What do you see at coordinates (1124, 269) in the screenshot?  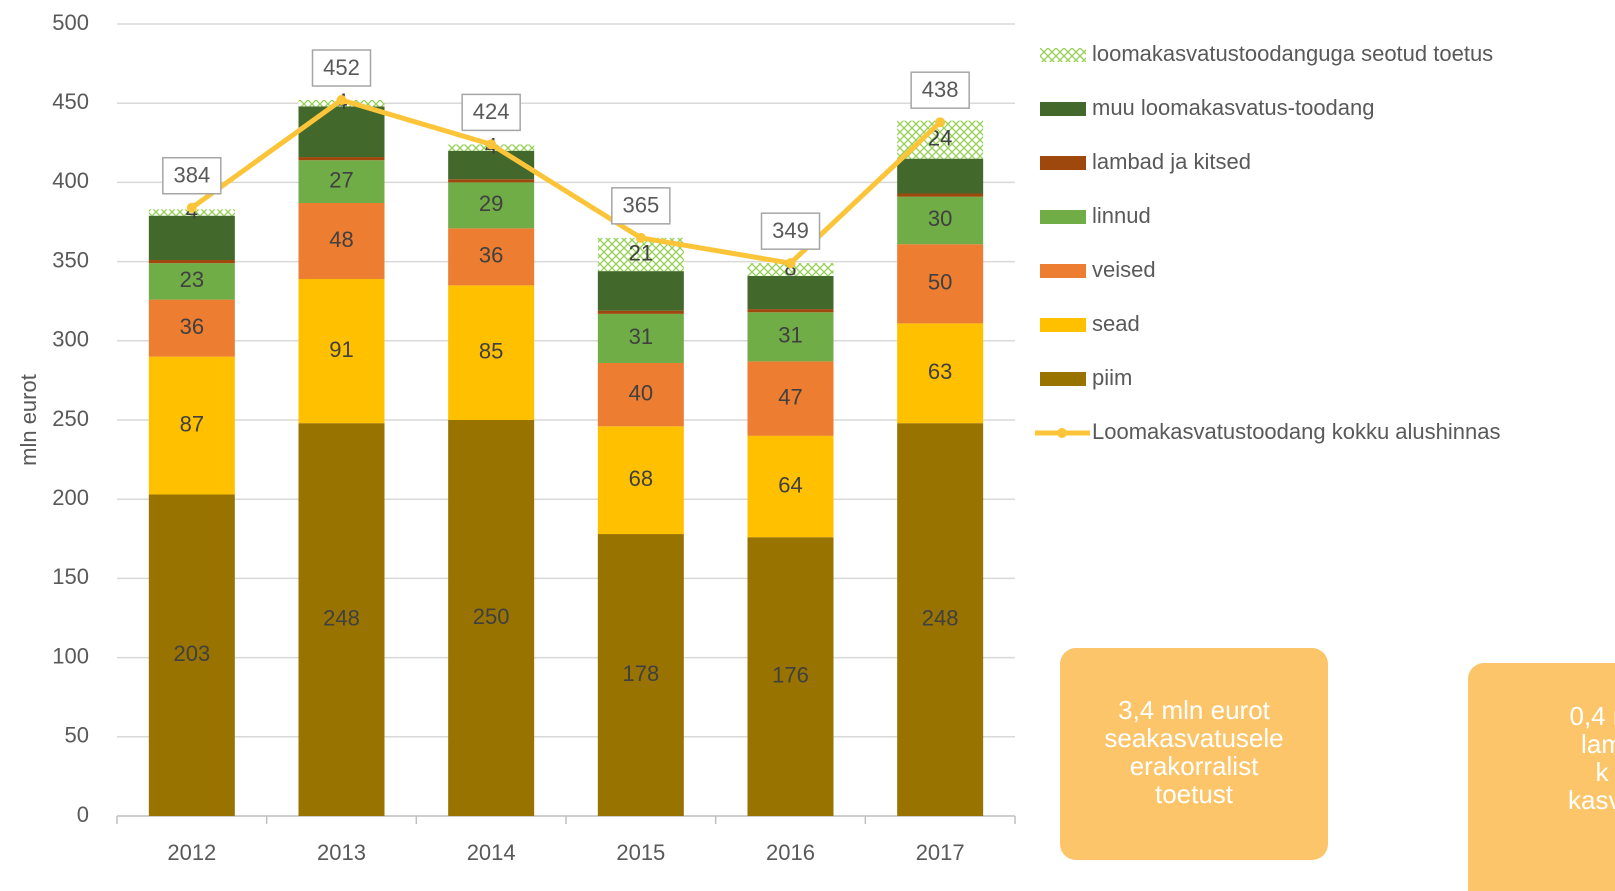 I see `legend-label: veised` at bounding box center [1124, 269].